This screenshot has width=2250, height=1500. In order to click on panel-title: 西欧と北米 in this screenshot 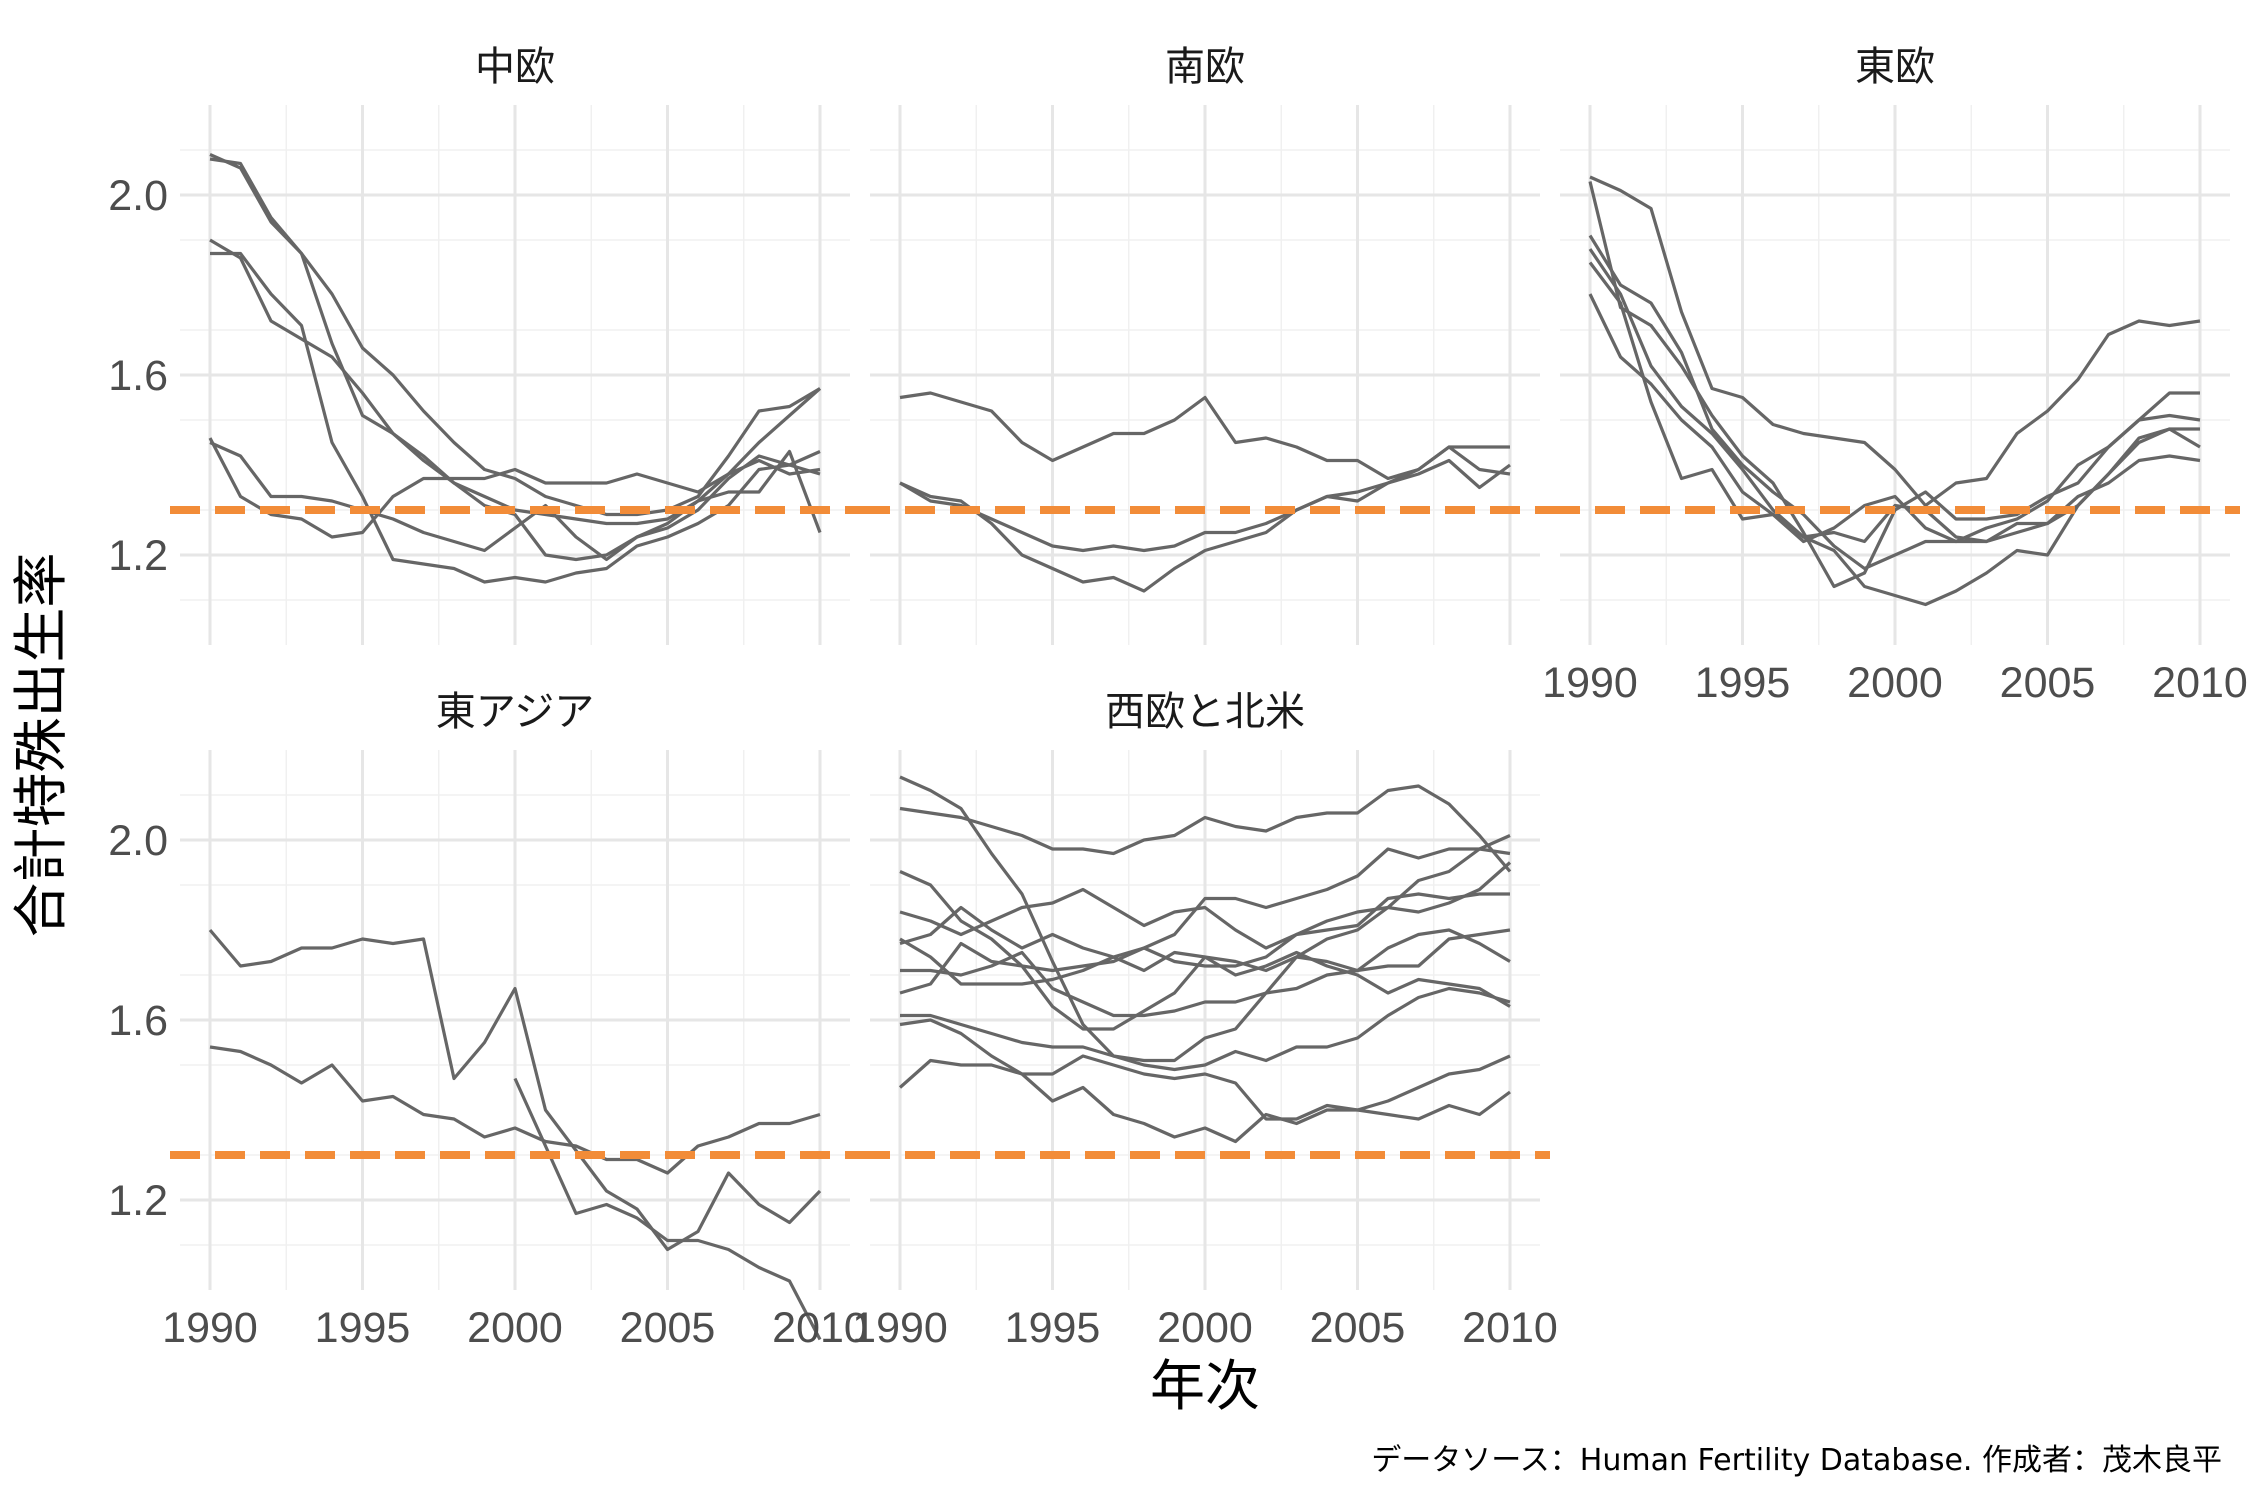, I will do `click(1205, 712)`.